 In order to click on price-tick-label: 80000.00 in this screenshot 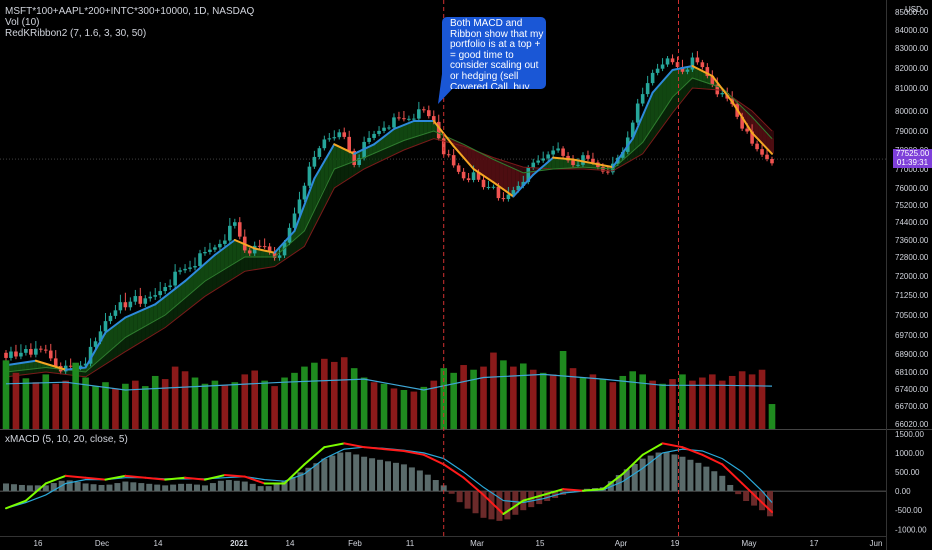, I will do `click(912, 111)`.